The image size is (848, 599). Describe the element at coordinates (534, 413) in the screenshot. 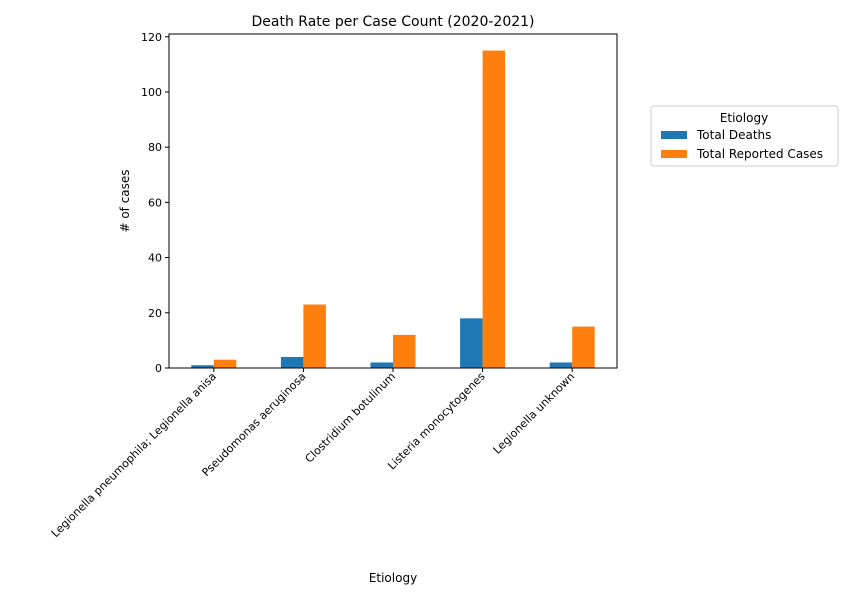

I see `x-tick-label: Legionella unknown` at that location.